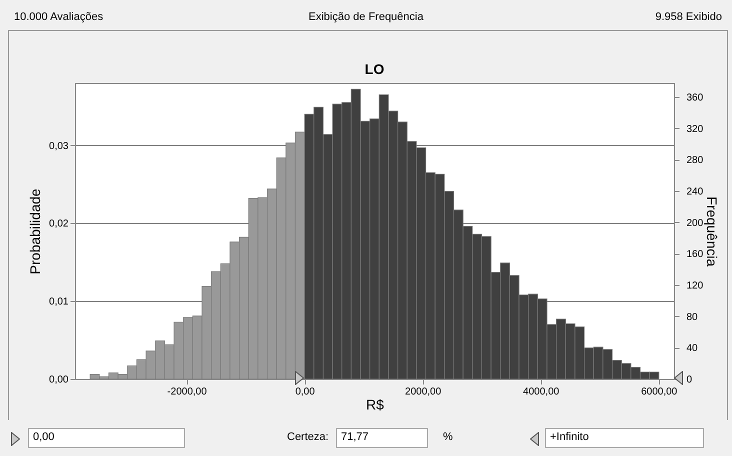 This screenshot has width=732, height=456. I want to click on chart-title: LO, so click(374, 69).